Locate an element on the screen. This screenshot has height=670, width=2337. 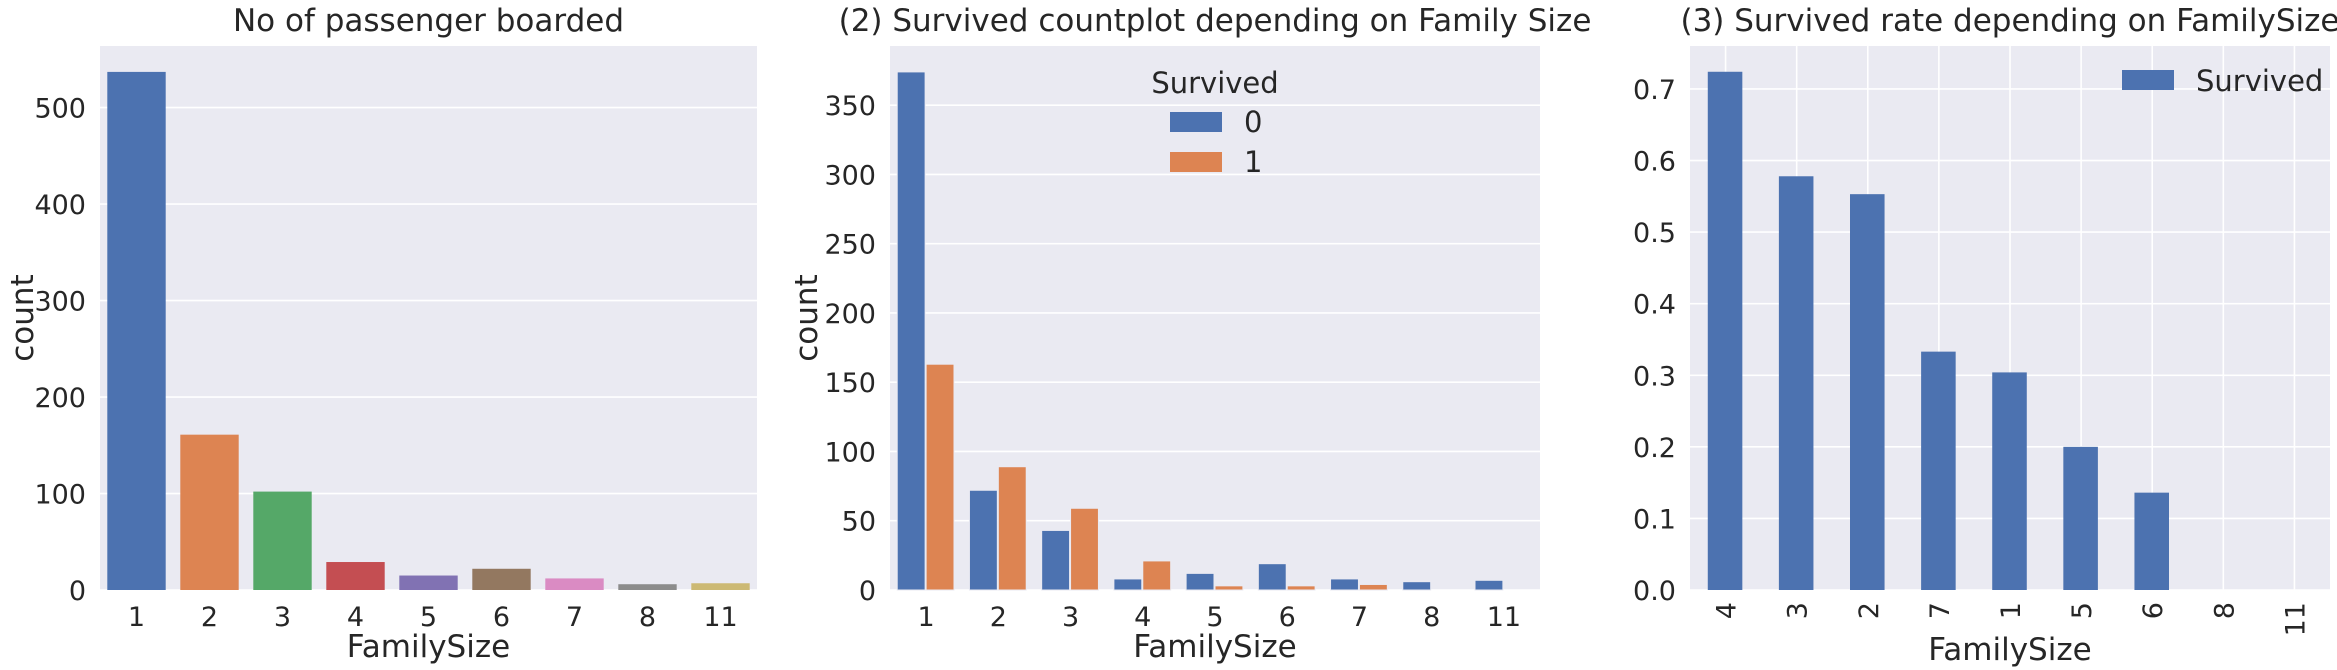
legend-label: Survived is located at coordinates (2259, 81).